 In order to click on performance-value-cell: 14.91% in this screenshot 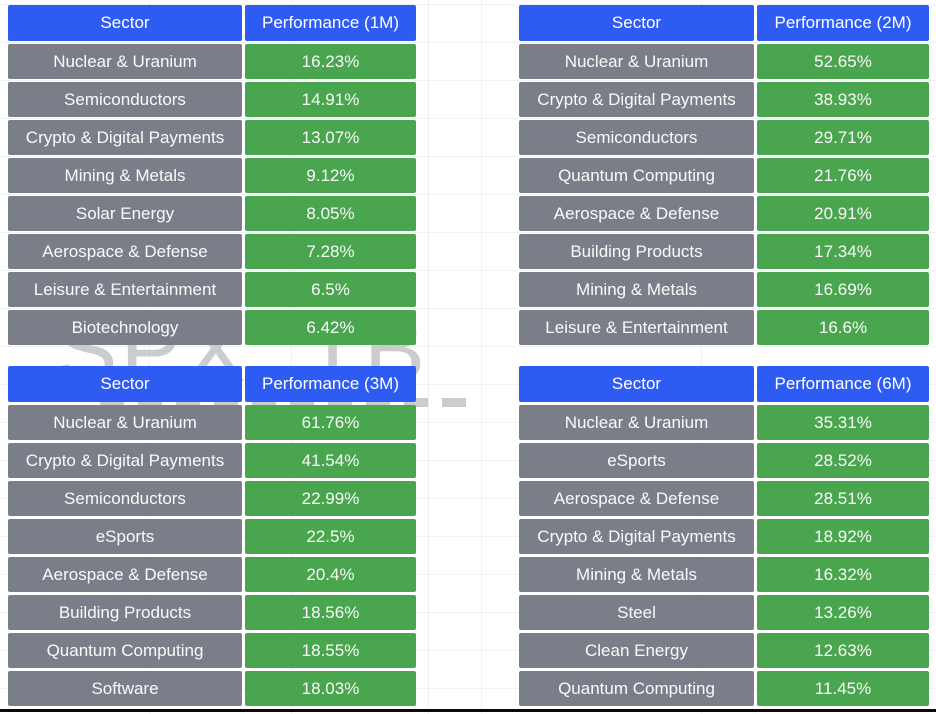, I will do `click(330, 99)`.